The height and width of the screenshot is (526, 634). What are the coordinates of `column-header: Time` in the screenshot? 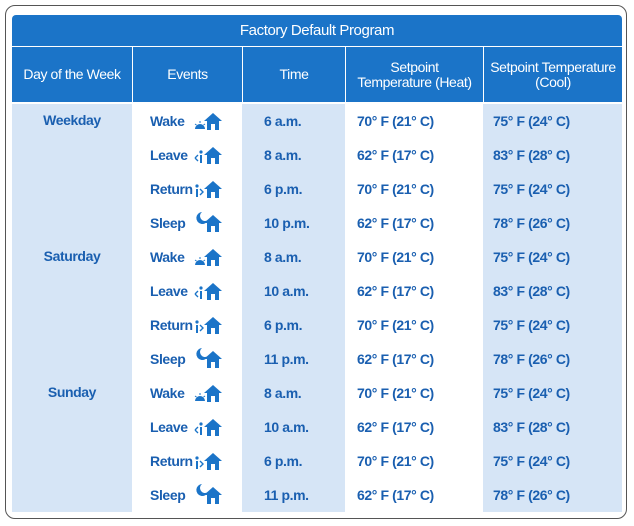 It's located at (294, 74).